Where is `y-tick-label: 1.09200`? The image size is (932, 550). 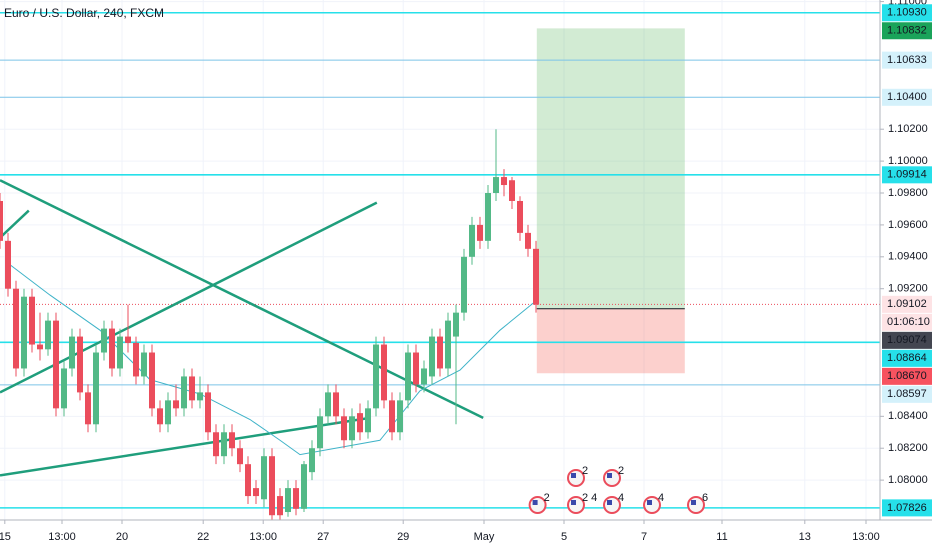 y-tick-label: 1.09200 is located at coordinates (908, 289).